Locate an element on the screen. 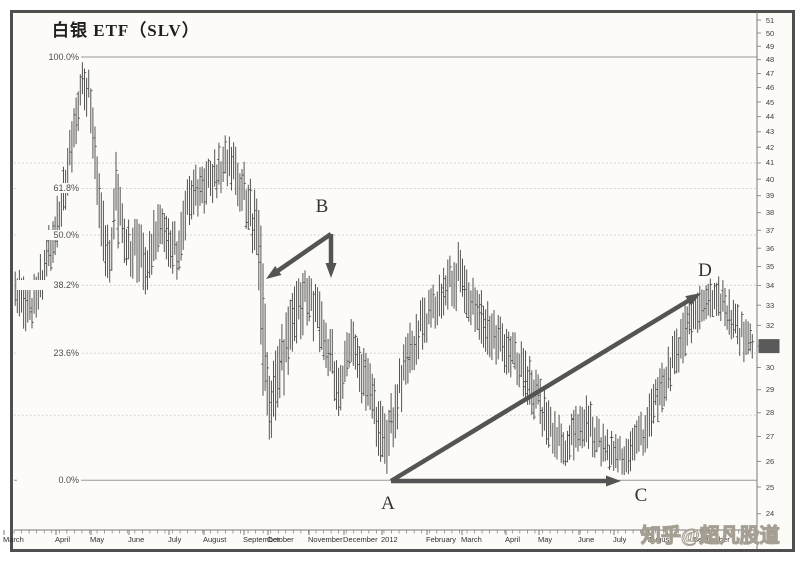 Image resolution: width=805 pixels, height=569 pixels. price-axis-label: 38 is located at coordinates (770, 213).